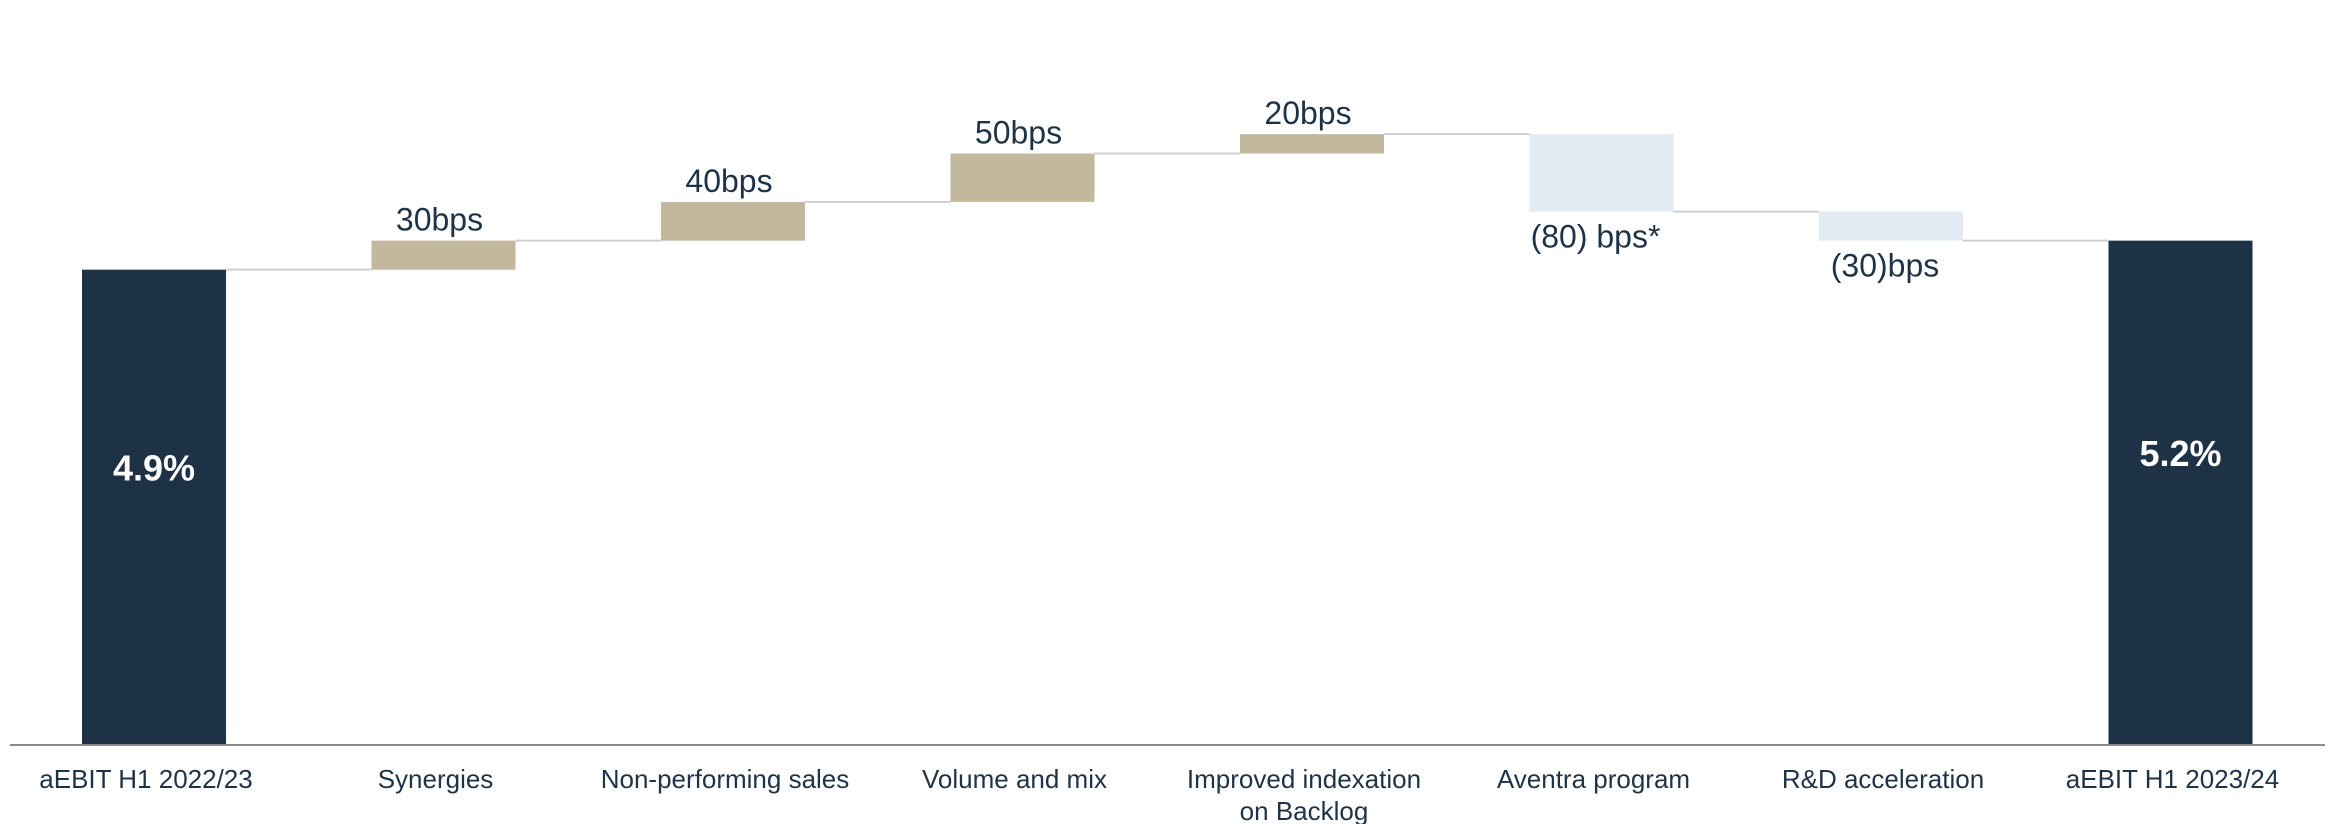 The height and width of the screenshot is (824, 2331). Describe the element at coordinates (1593, 779) in the screenshot. I see `category-label-aventra-program: Aventra program` at that location.